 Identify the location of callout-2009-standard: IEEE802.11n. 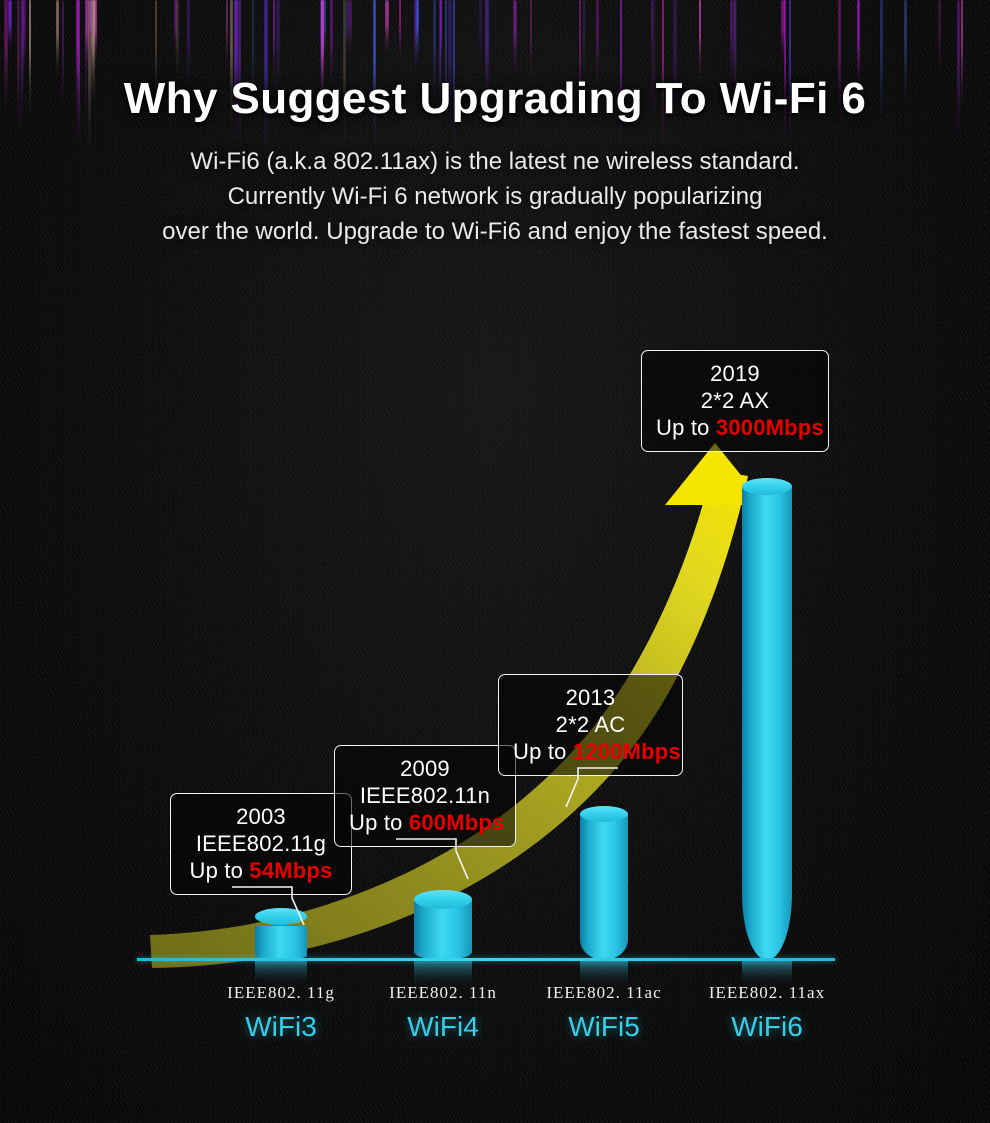
(425, 795).